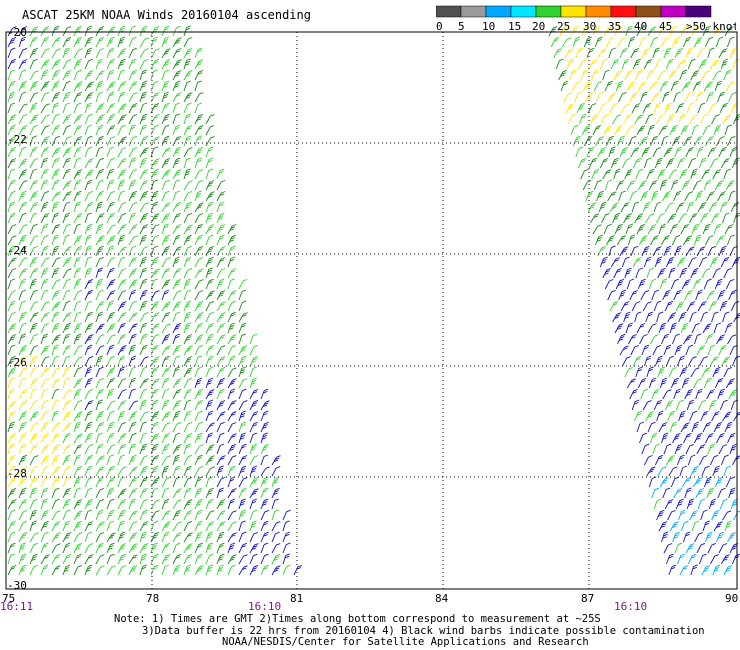  What do you see at coordinates (264, 606) in the screenshot?
I see `time-label: 16:10` at bounding box center [264, 606].